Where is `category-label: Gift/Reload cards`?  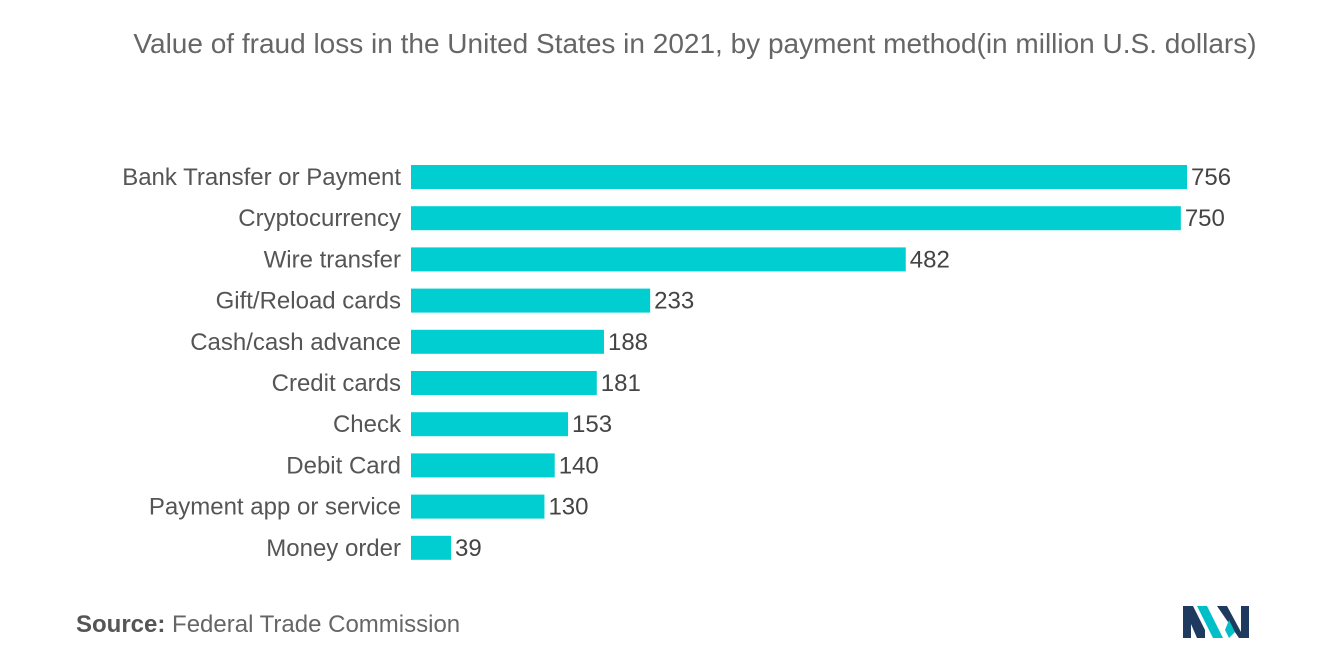
category-label: Gift/Reload cards is located at coordinates (308, 301).